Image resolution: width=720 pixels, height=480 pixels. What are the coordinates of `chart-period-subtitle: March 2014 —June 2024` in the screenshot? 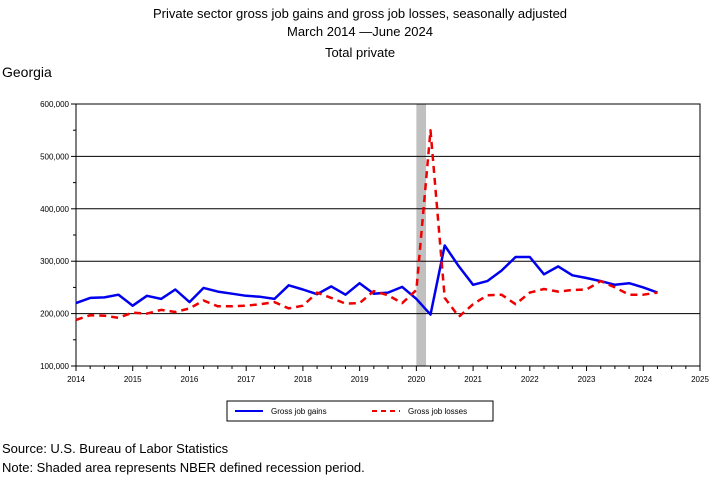 It's located at (360, 31).